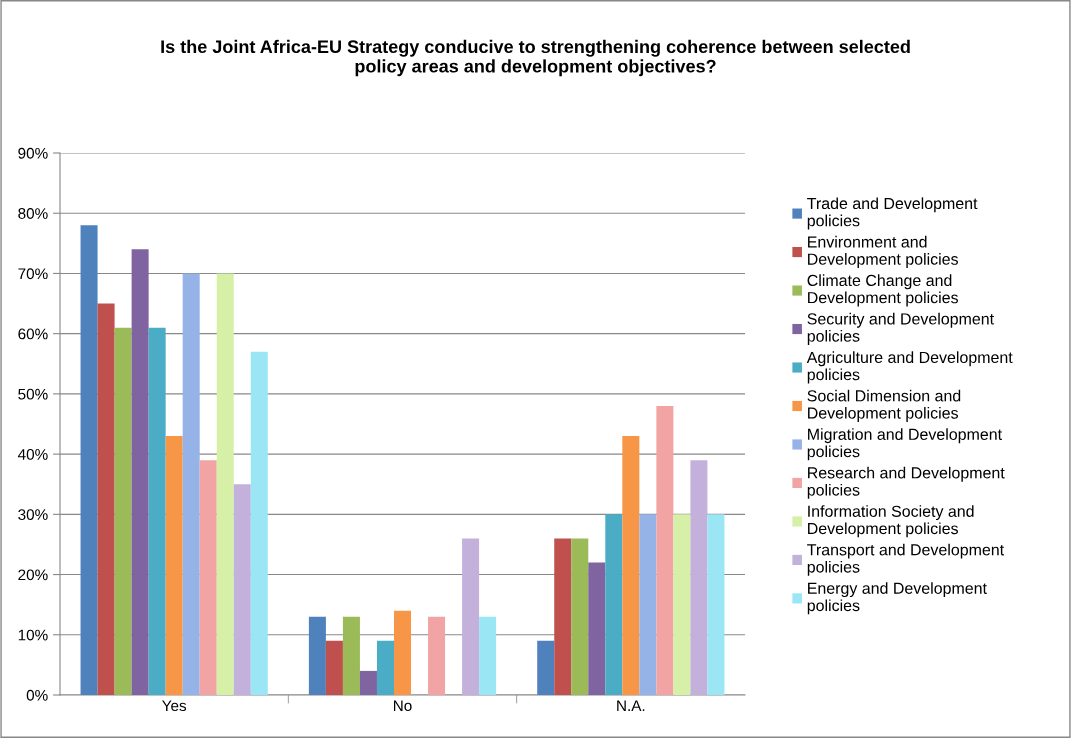 The height and width of the screenshot is (738, 1071). Describe the element at coordinates (892, 213) in the screenshot. I see `legend-label: Trade and Development policies` at that location.